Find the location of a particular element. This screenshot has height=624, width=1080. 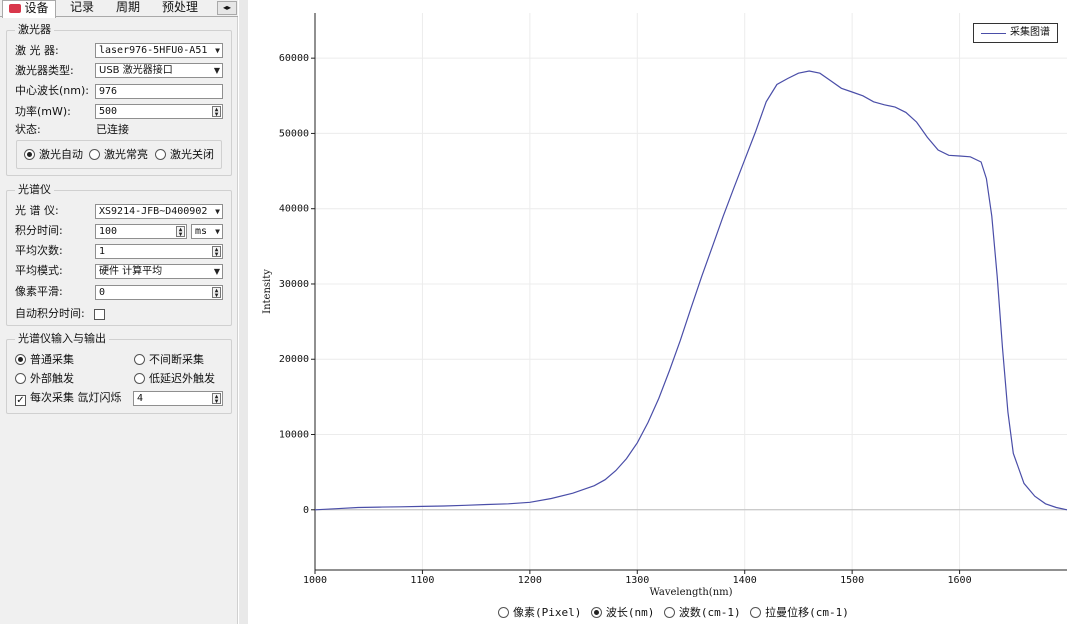

smoothing-value: 0 is located at coordinates (102, 292).